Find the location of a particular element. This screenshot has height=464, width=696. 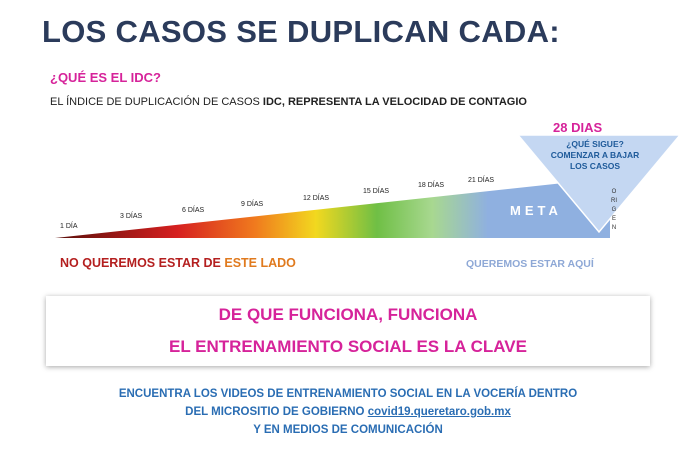

message-box is located at coordinates (348, 331).